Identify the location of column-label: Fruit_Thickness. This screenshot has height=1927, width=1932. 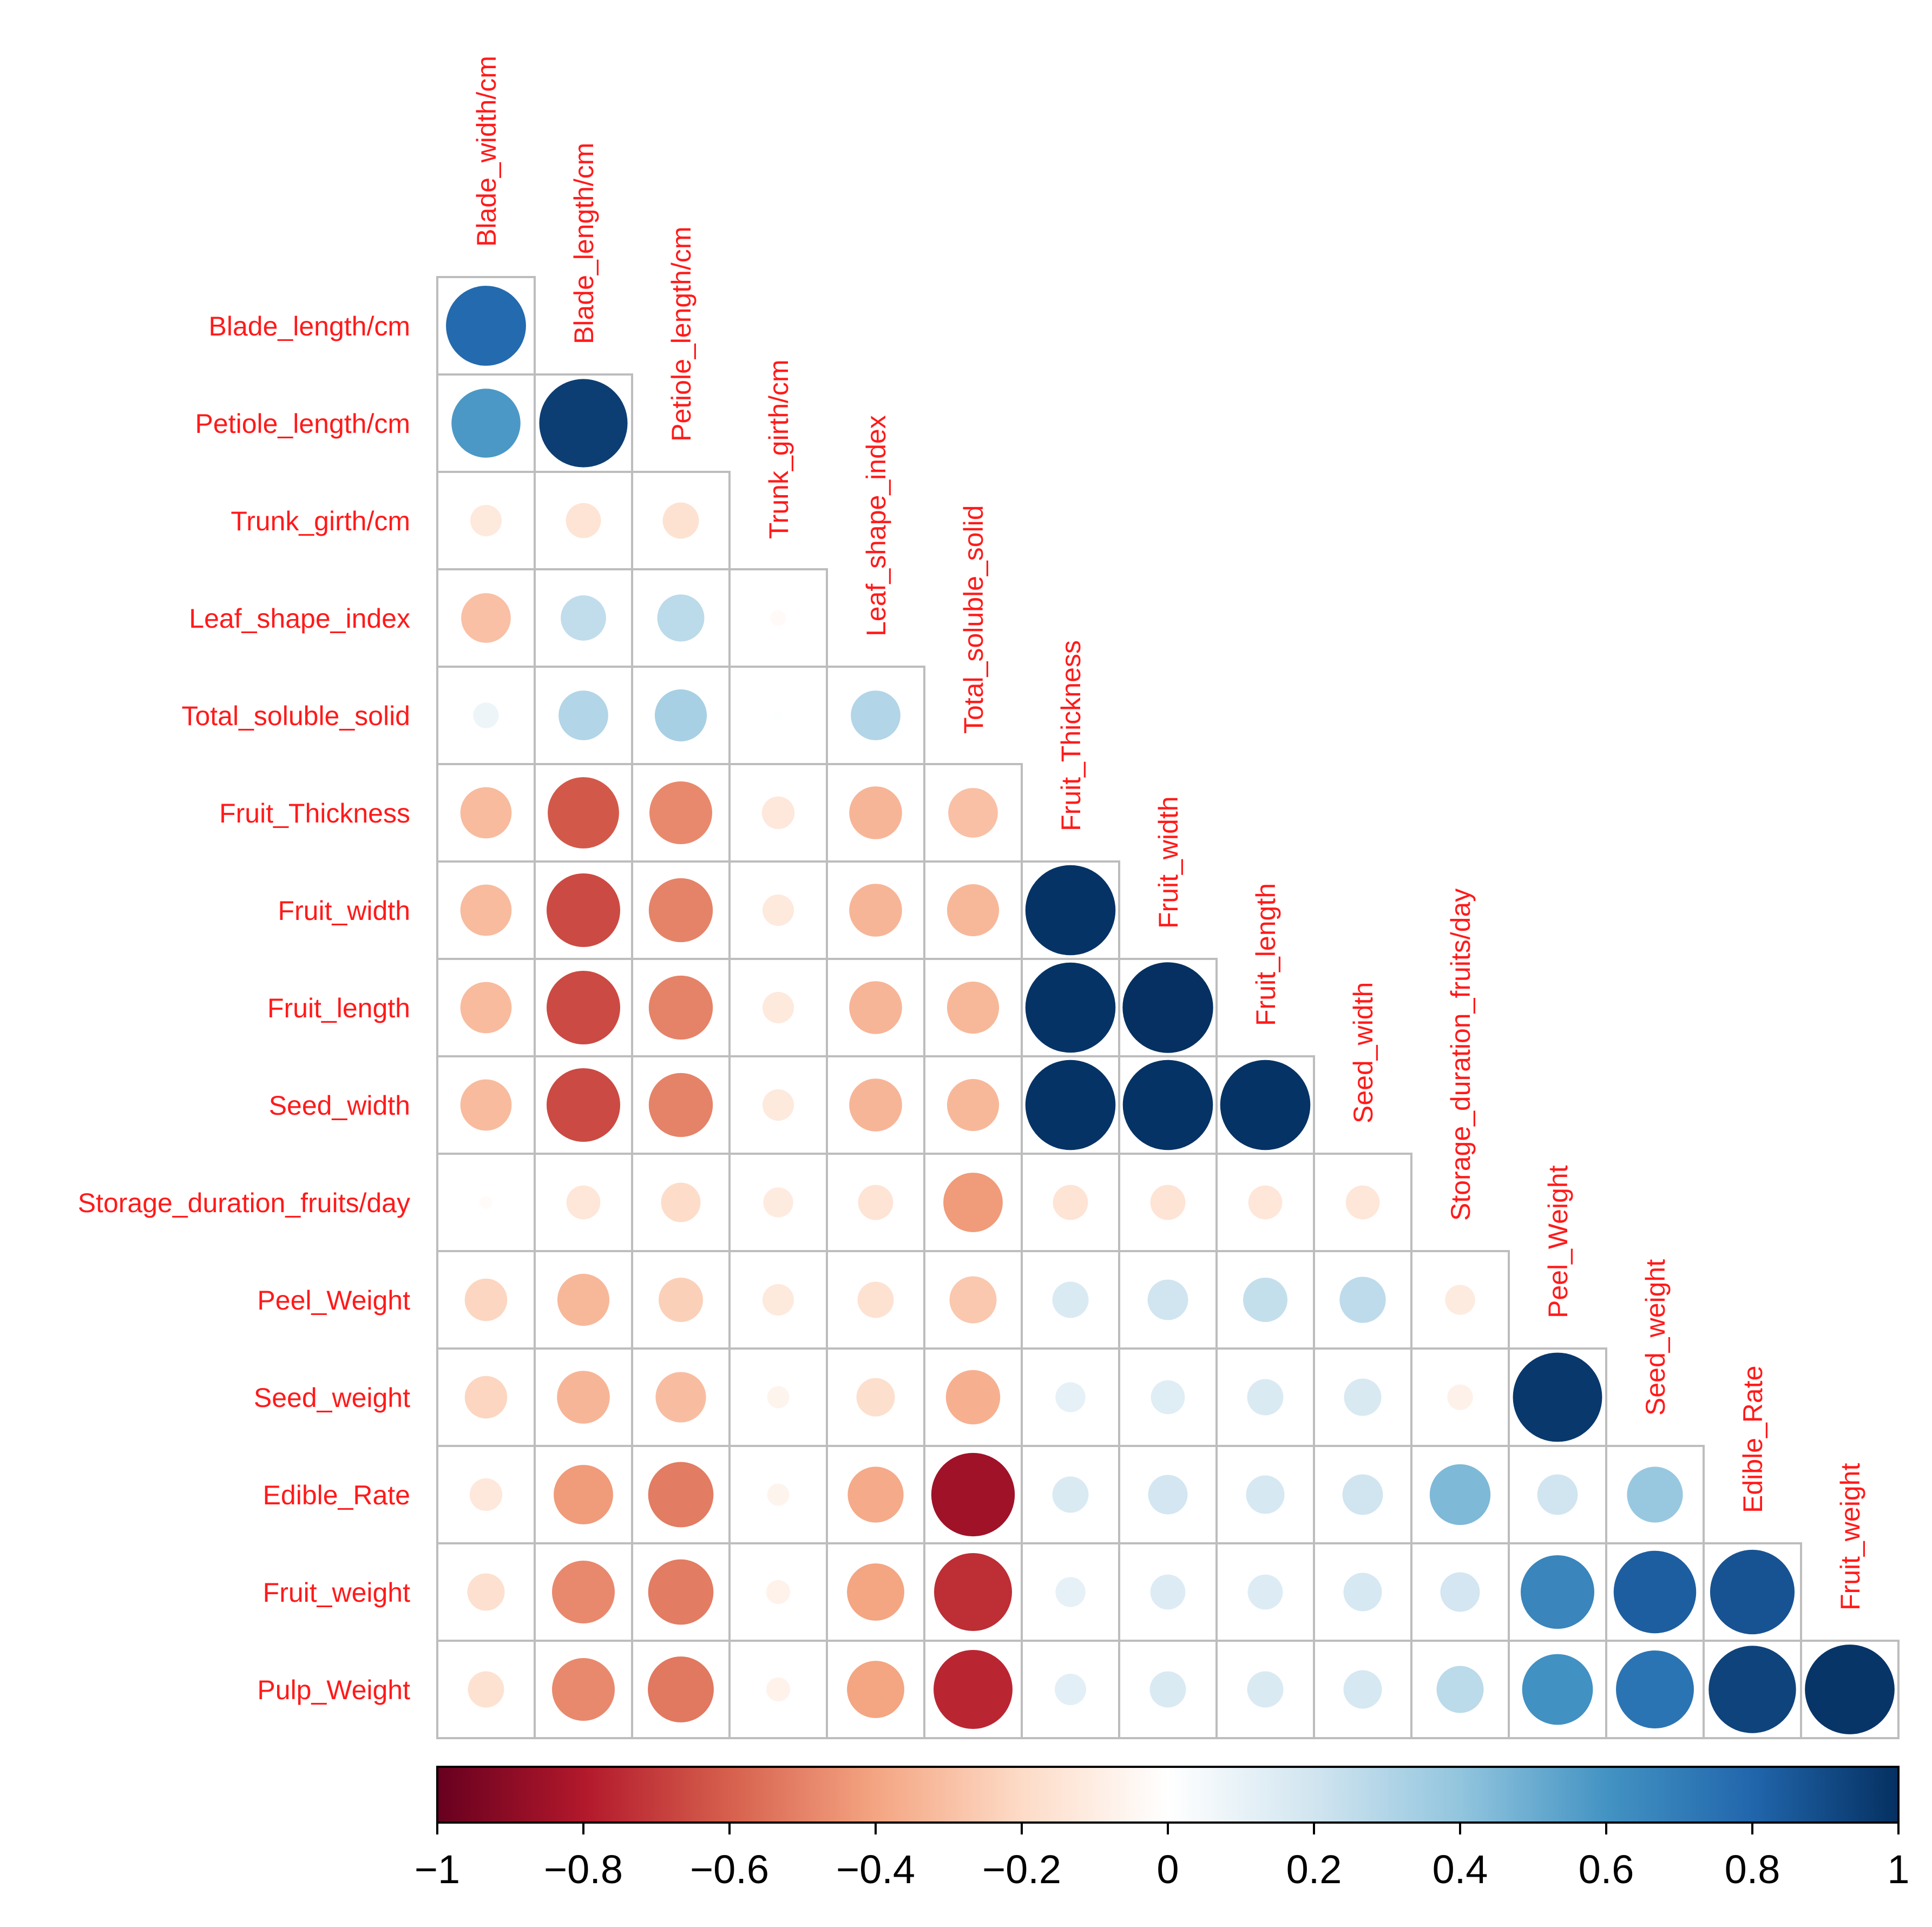
(1071, 736).